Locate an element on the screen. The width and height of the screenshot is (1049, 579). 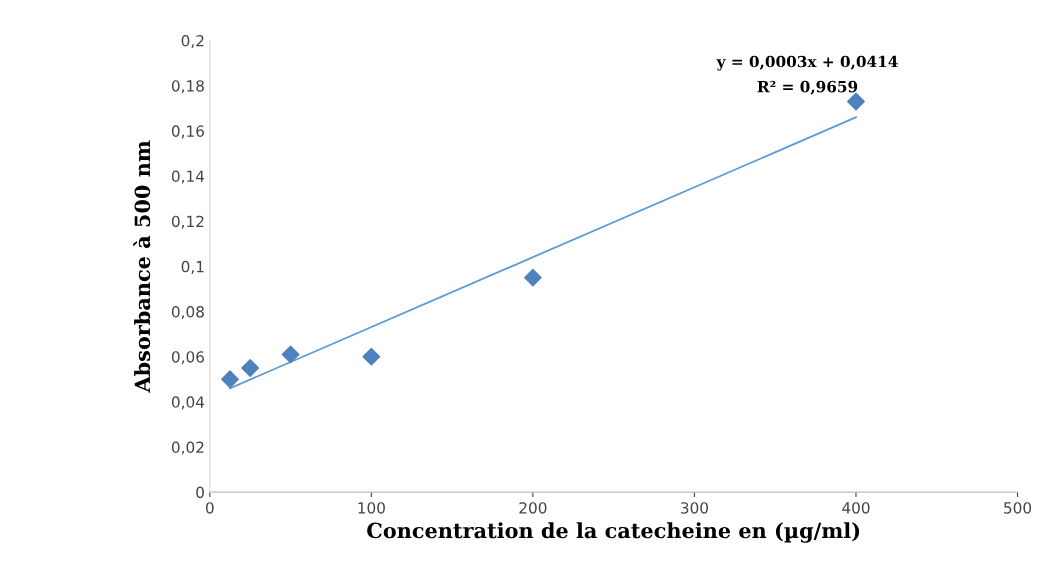
x-tick-label: 400 is located at coordinates (856, 508).